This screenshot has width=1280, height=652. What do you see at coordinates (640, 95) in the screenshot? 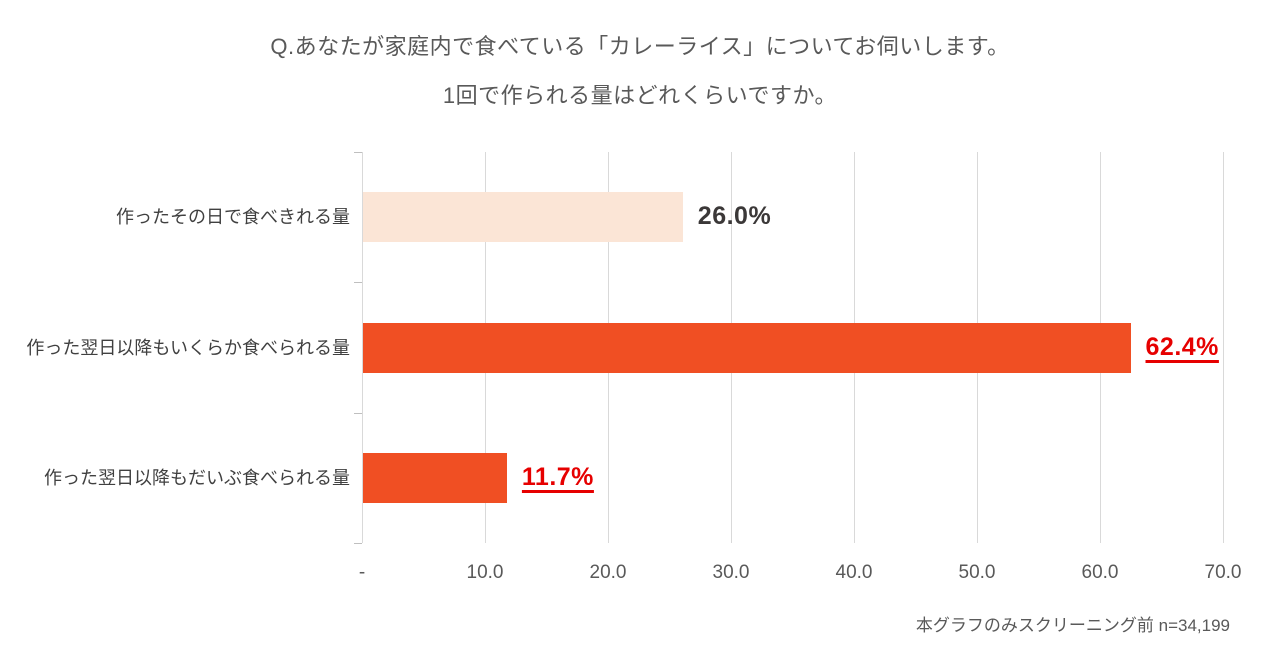
I see `title-line-2: 1回で作られる量はどれくらいですか。` at bounding box center [640, 95].